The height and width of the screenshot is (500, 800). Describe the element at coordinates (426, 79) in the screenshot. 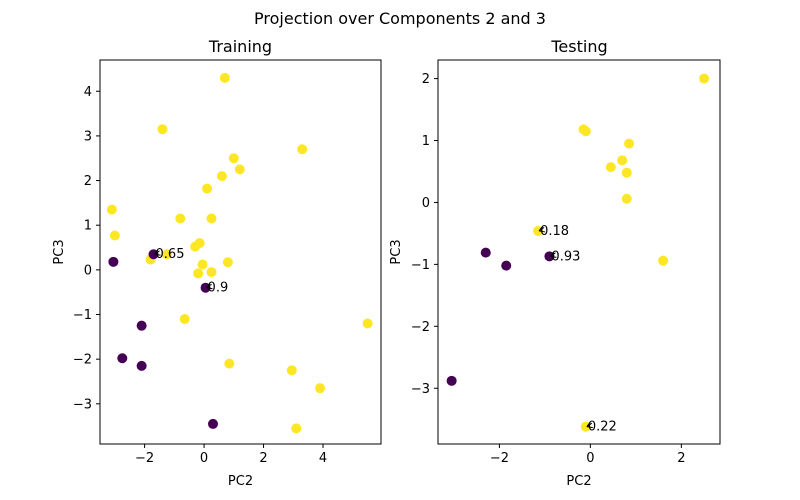

I see `testing-y-tick-label: 2` at that location.